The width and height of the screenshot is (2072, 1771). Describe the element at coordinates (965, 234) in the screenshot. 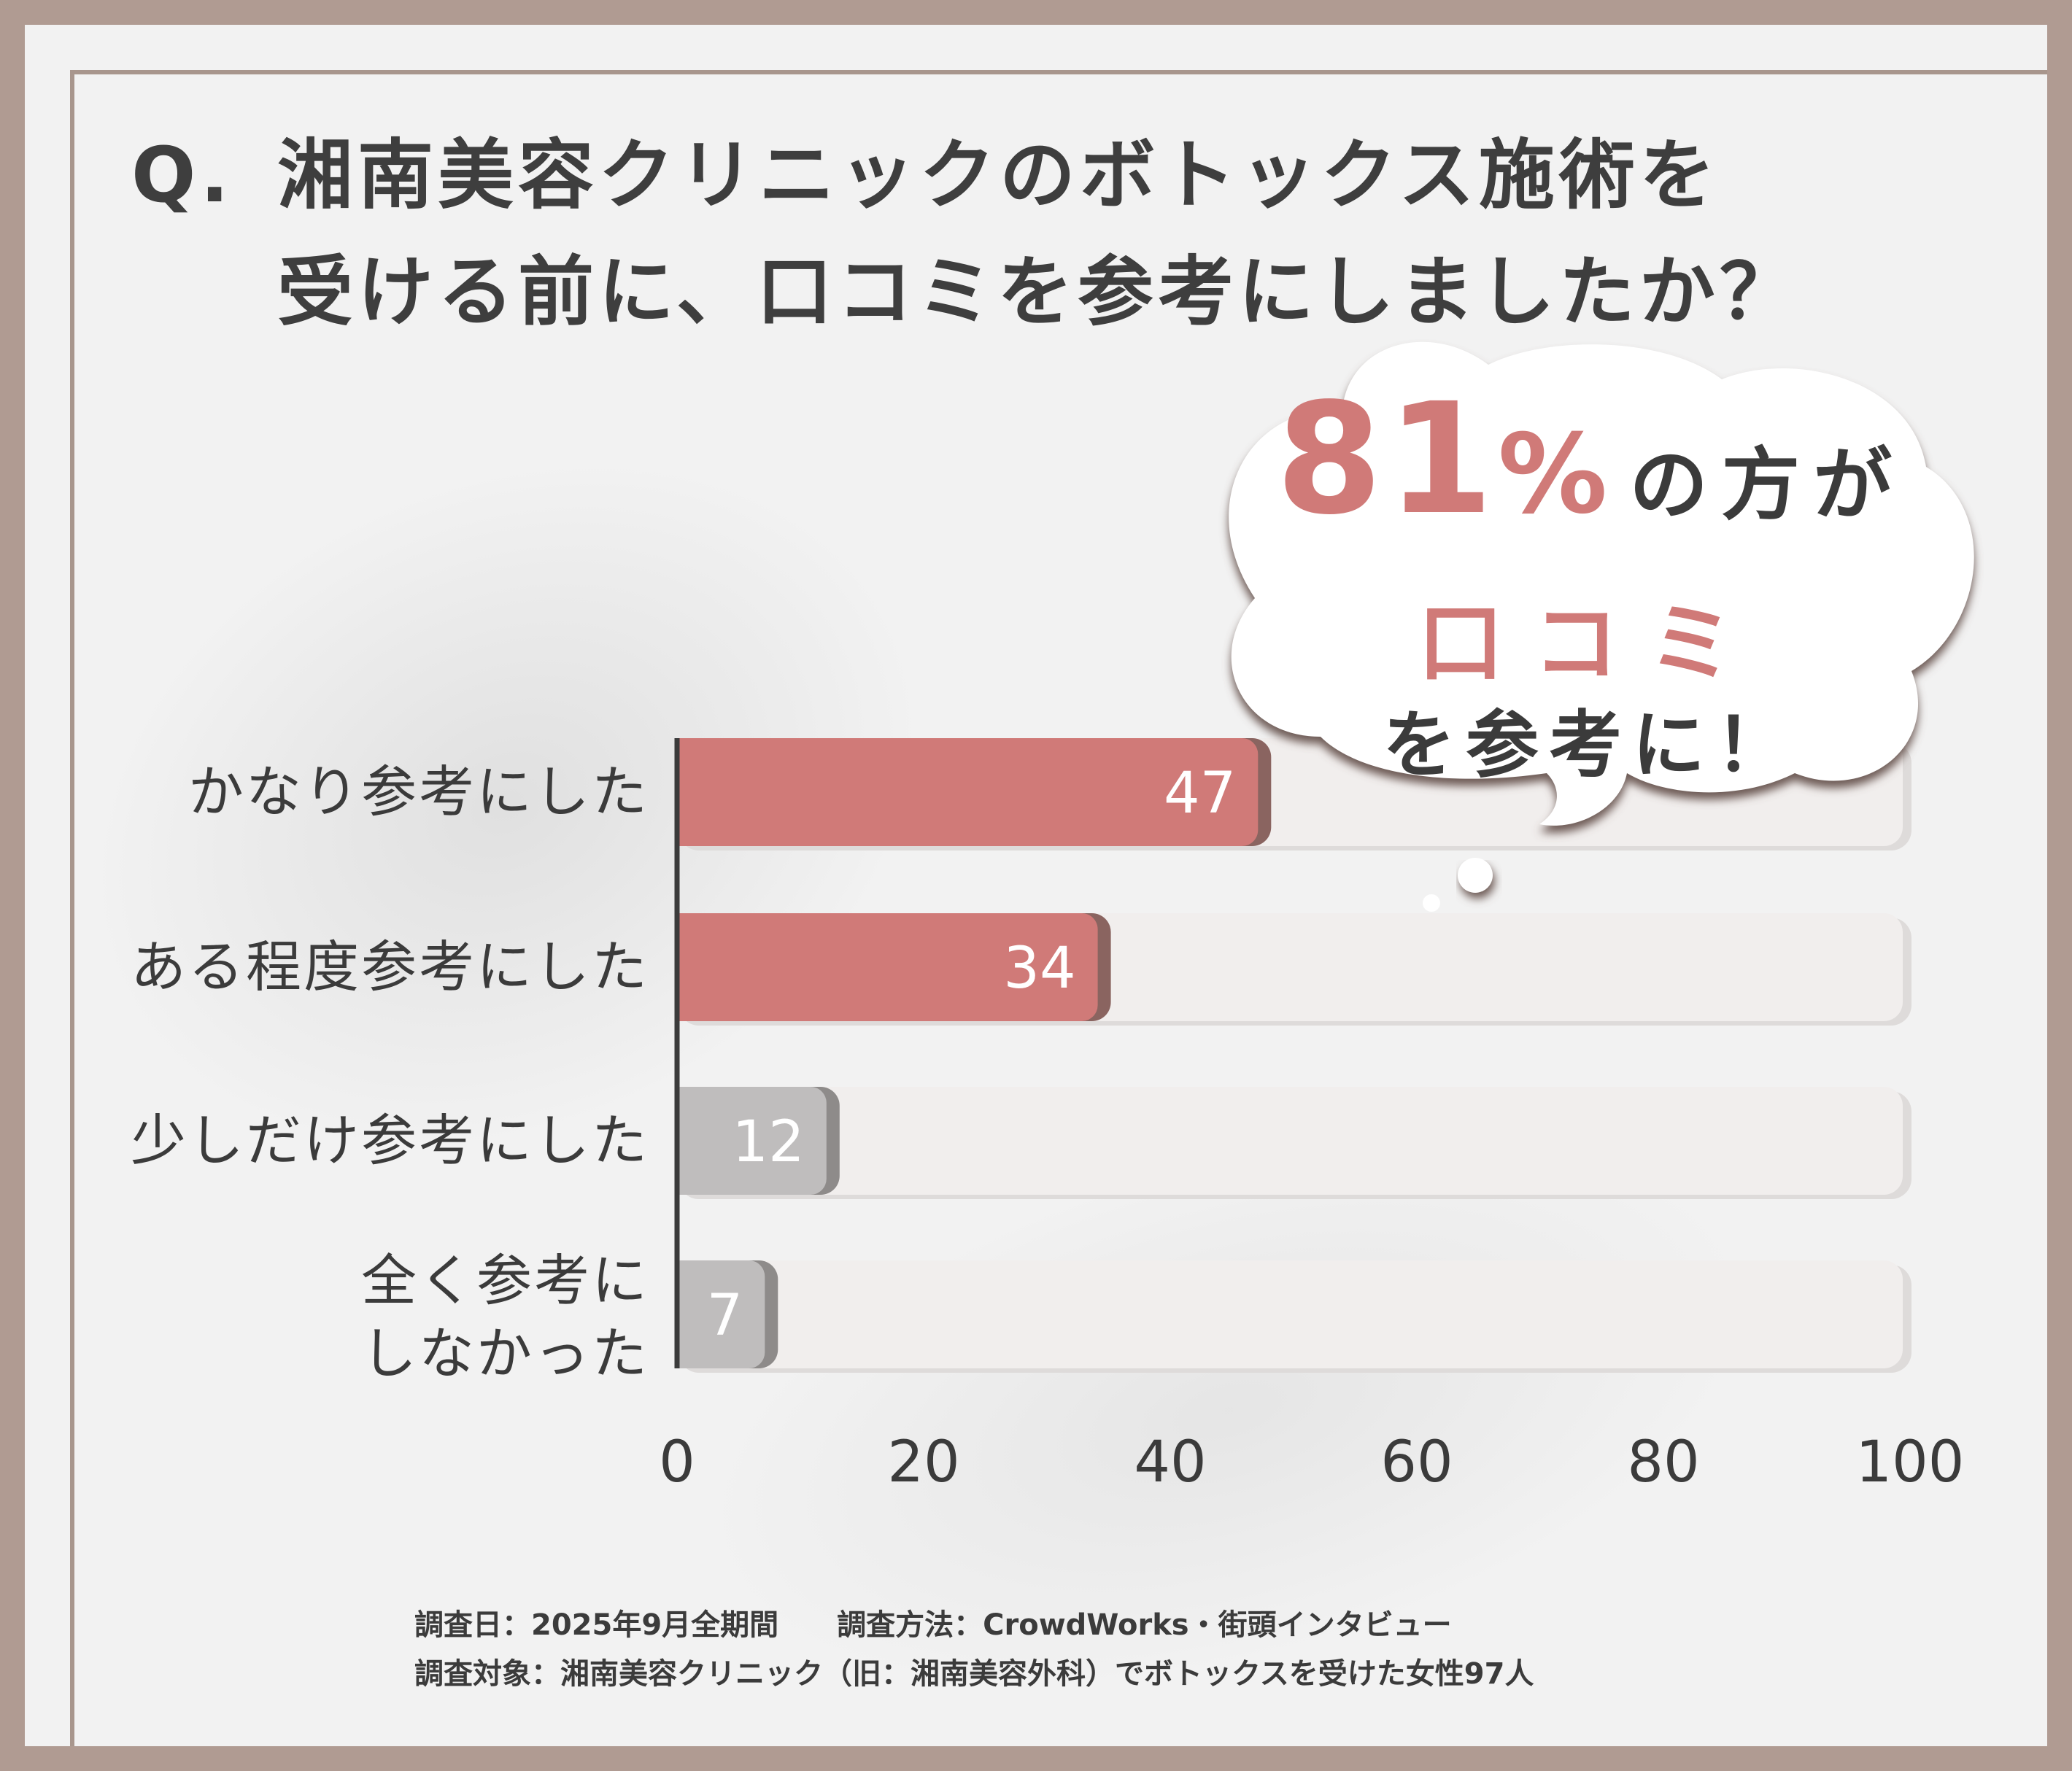

I see `question-title: Q. 湘南美容クリニックのボトックス施術を 受ける前に、口コミを参考にしましたか？` at that location.